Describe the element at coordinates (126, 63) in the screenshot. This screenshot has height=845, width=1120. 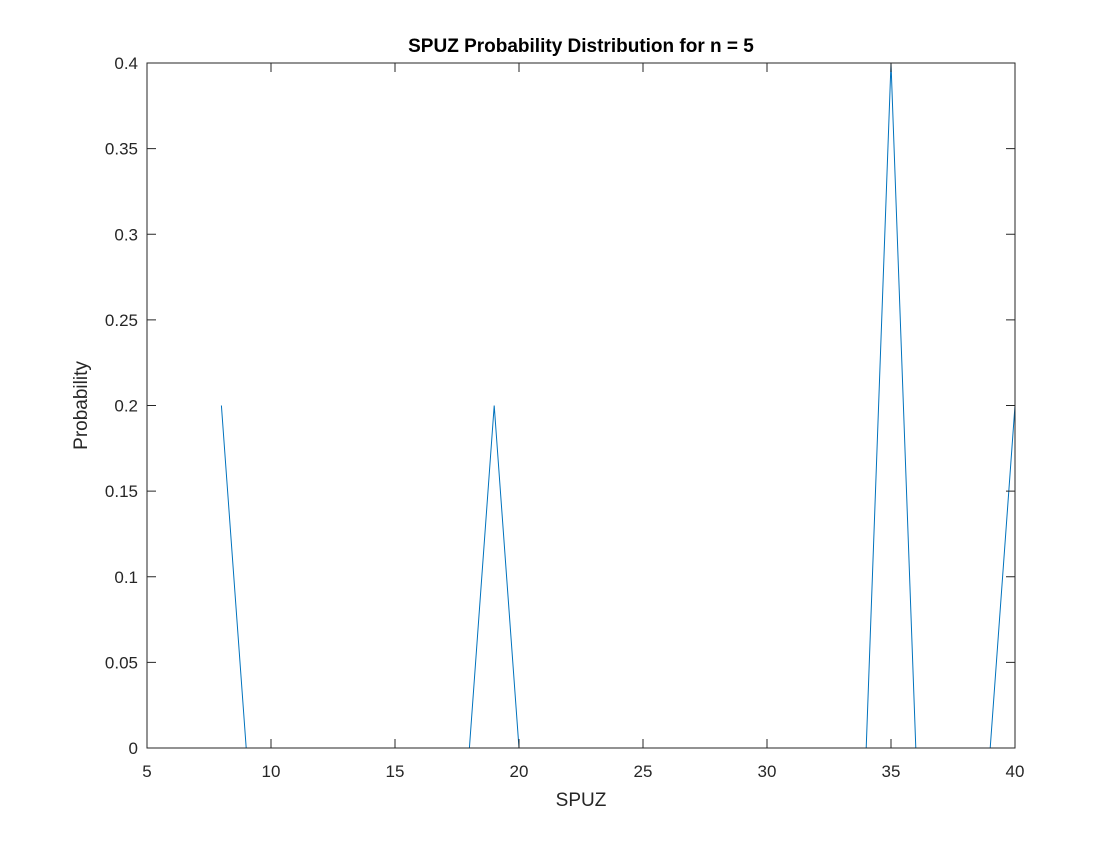
I see `y-tick-label: 0.4` at that location.